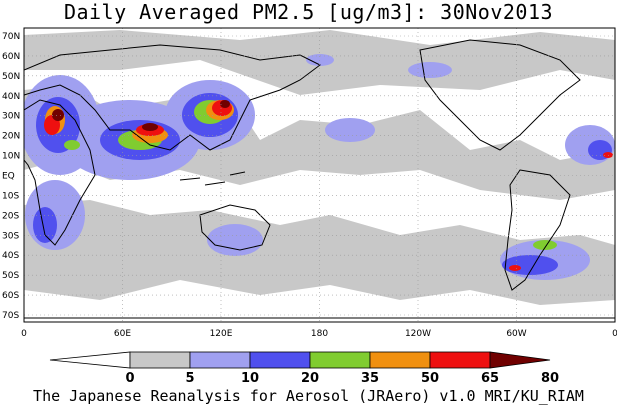 The width and height of the screenshot is (617, 410). I want to click on lat-label: 10N, so click(11, 157).